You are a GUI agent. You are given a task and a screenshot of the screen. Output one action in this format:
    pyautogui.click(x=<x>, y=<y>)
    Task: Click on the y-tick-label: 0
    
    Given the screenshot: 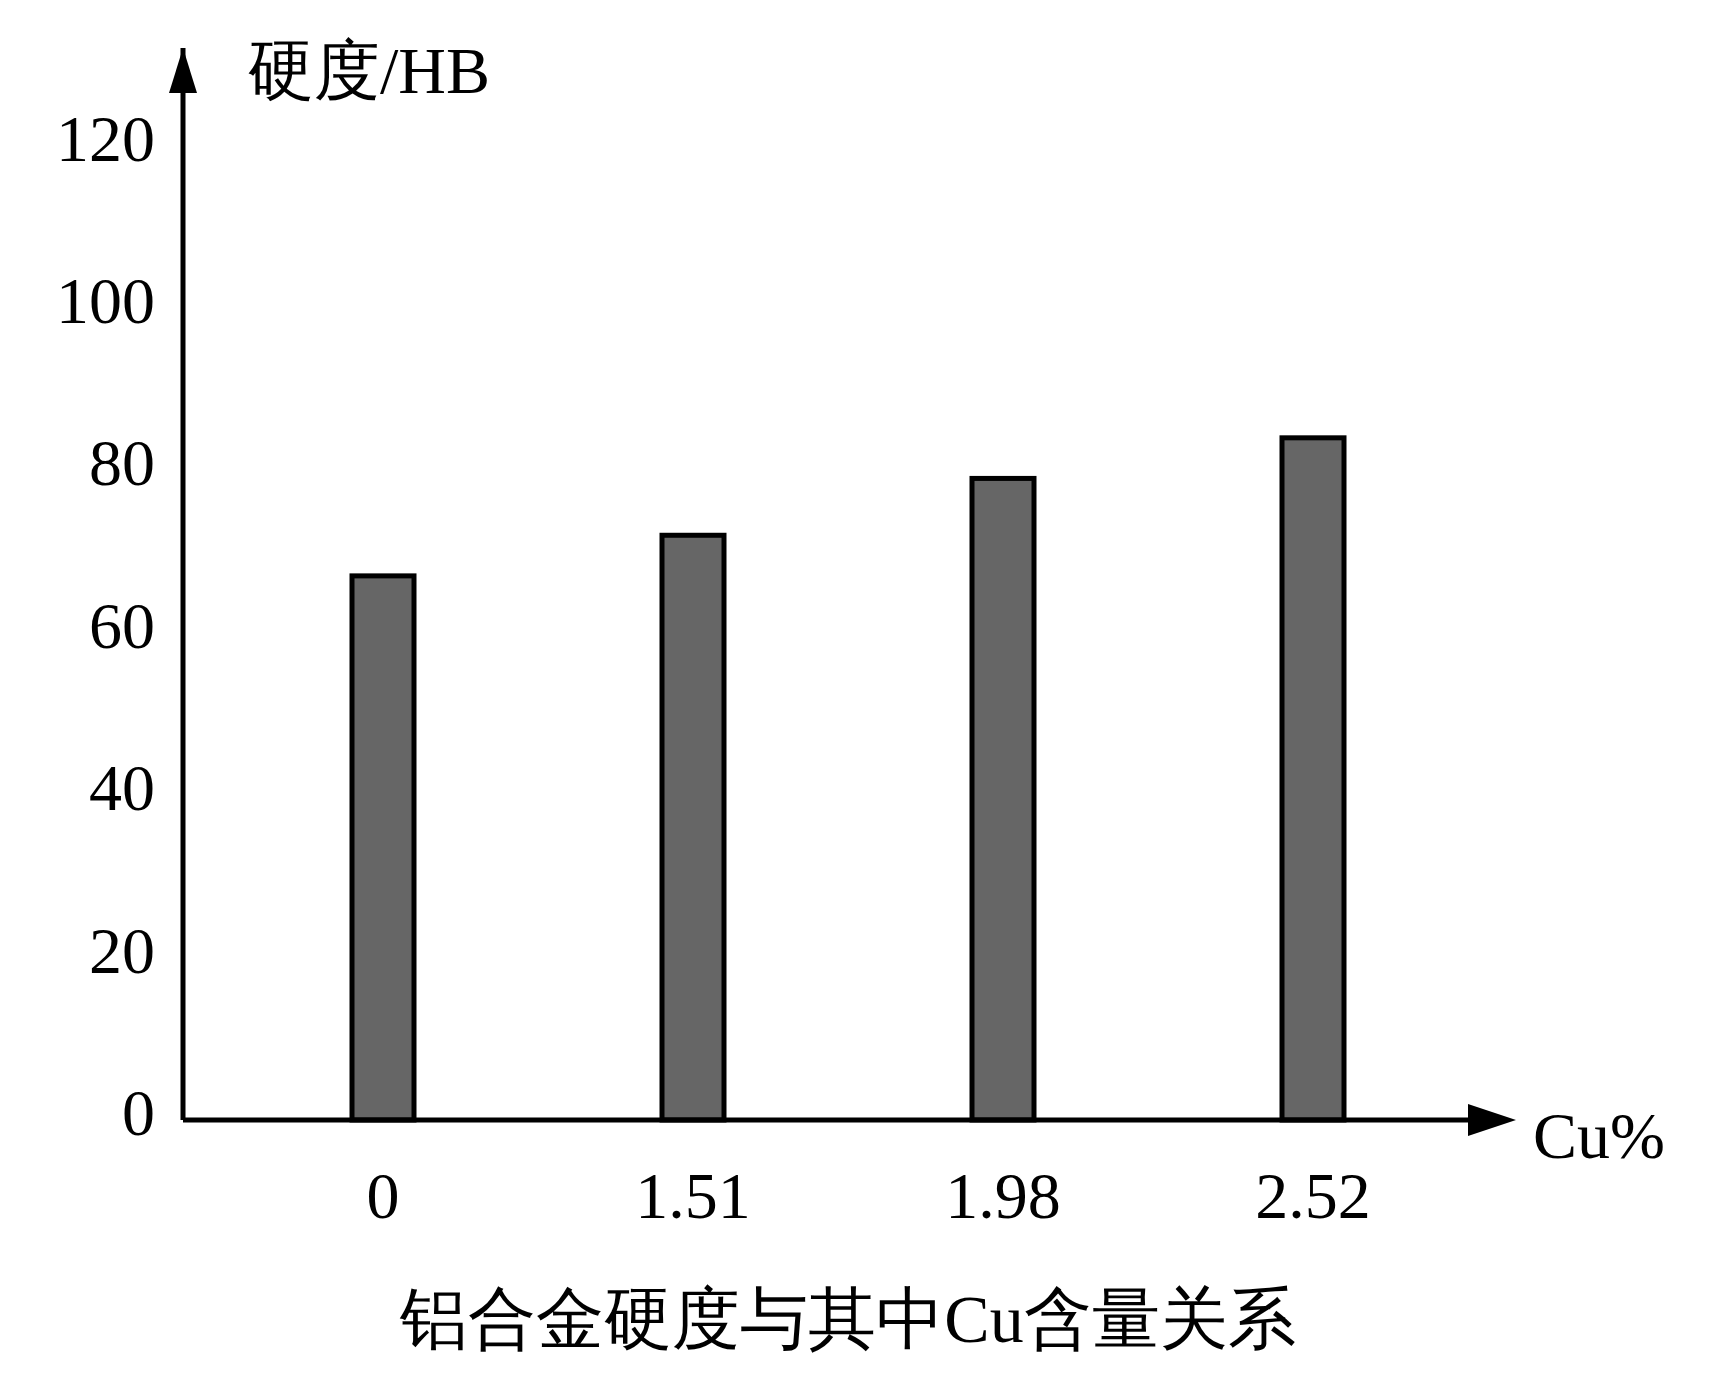 What is the action you would take?
    pyautogui.click(x=138, y=1113)
    